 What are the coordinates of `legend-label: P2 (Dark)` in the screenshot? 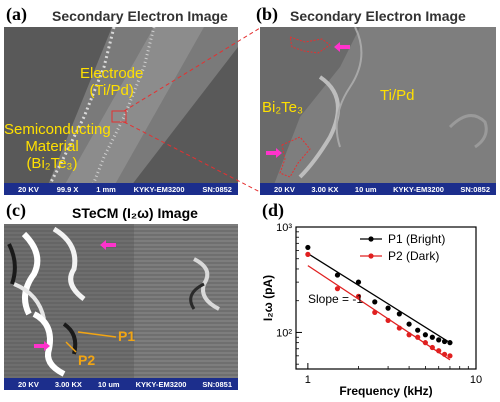 It's located at (413, 256).